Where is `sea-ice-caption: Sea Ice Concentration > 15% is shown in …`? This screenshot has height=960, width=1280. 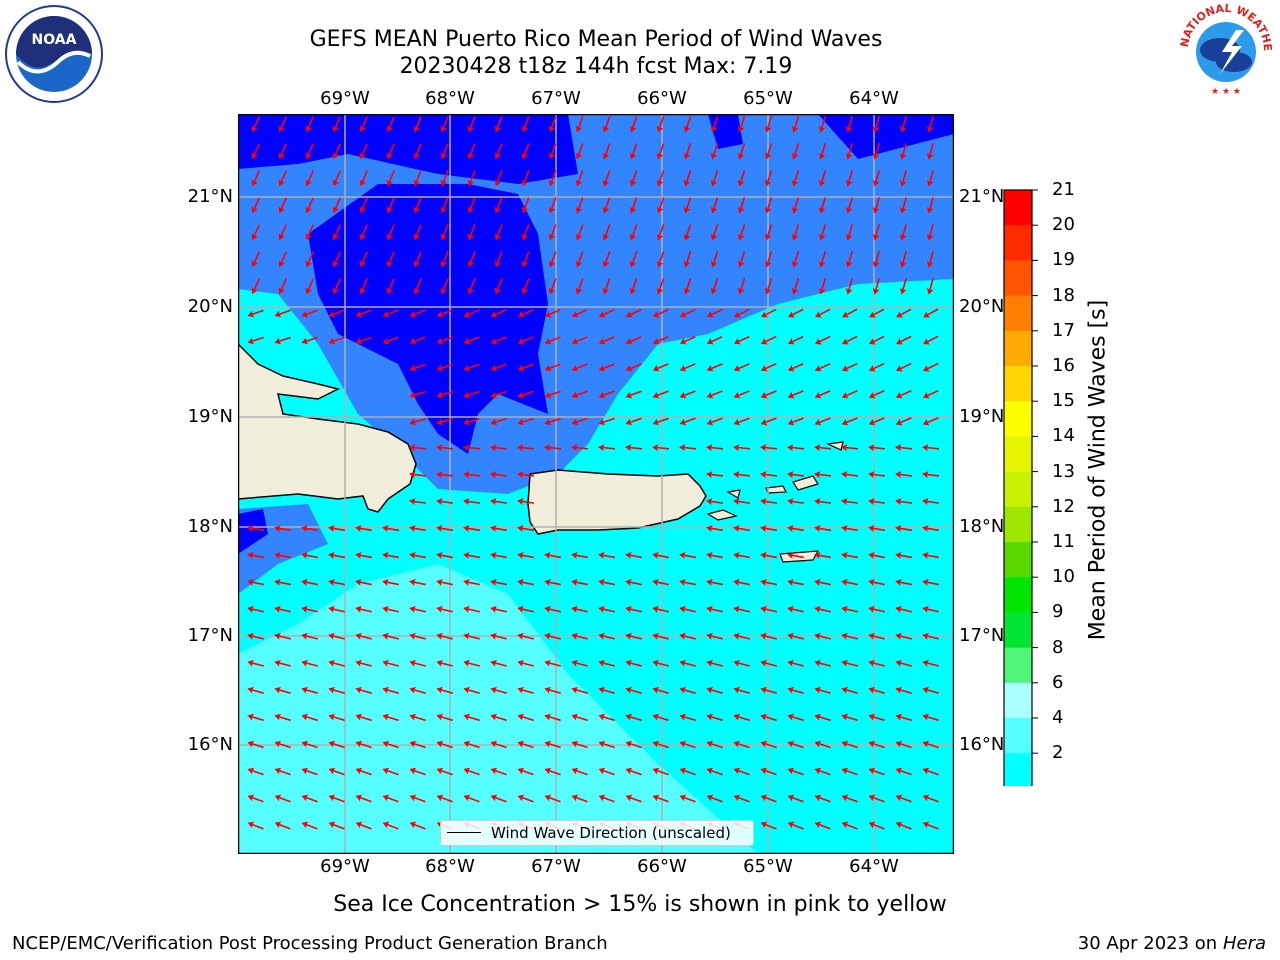 sea-ice-caption: Sea Ice Concentration > 15% is shown in … is located at coordinates (640, 904).